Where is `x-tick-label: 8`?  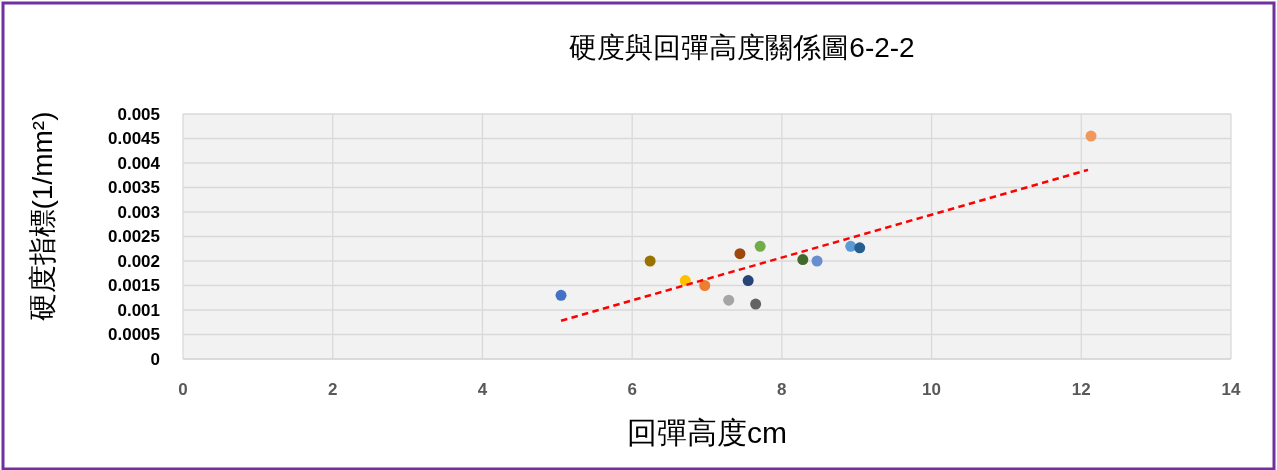 x-tick-label: 8 is located at coordinates (782, 389).